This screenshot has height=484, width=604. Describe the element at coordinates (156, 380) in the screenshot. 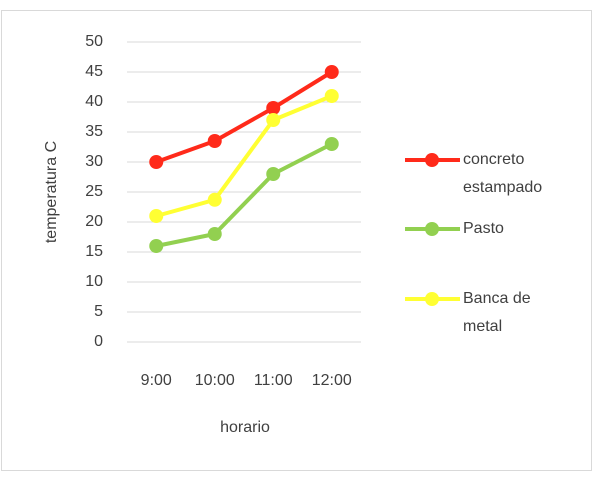

I see `x-tick-label: 9:00` at that location.